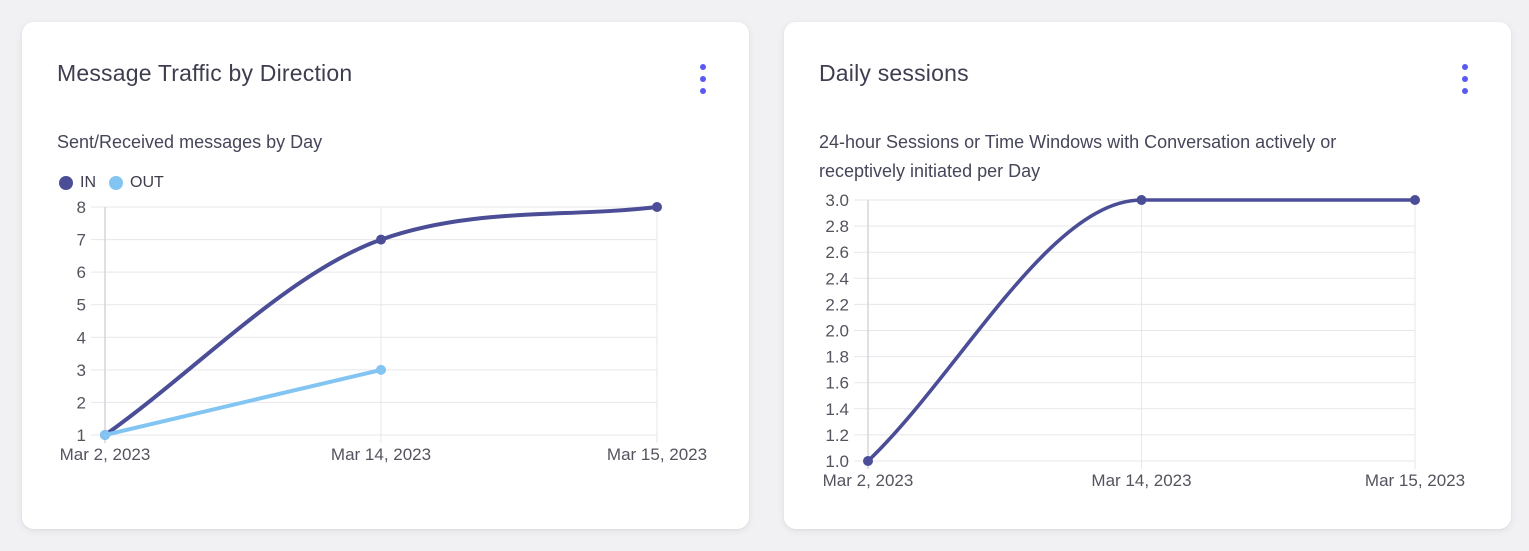  Describe the element at coordinates (81, 337) in the screenshot. I see `y-tick-label: 4` at that location.